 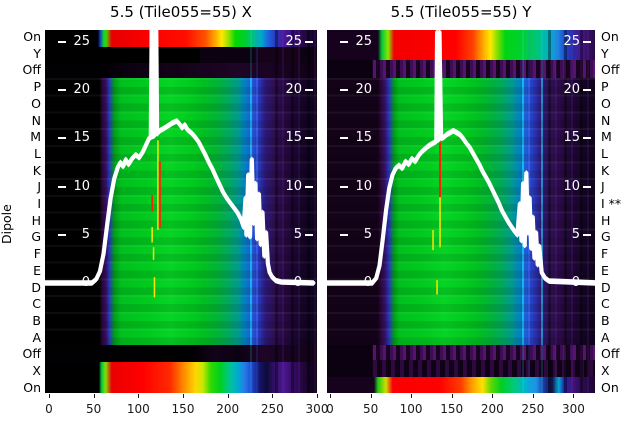 I want to click on panel-title-y: 5.5 (Tile055=55) Y, so click(x=461, y=12).